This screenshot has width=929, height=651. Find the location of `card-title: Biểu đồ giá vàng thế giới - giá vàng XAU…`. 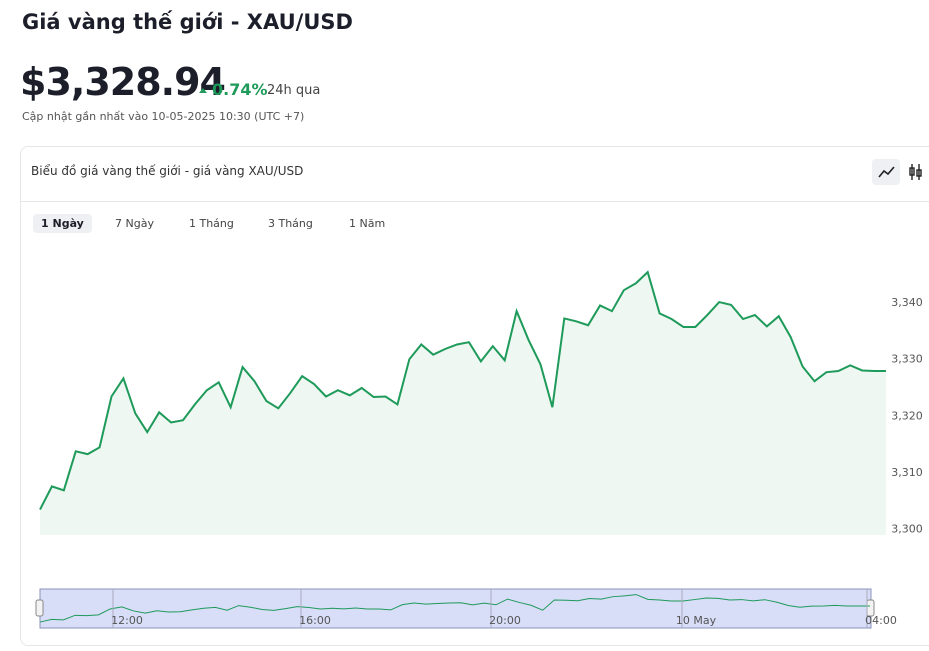

card-title: Biểu đồ giá vàng thế giới - giá vàng XAU… is located at coordinates (167, 171).